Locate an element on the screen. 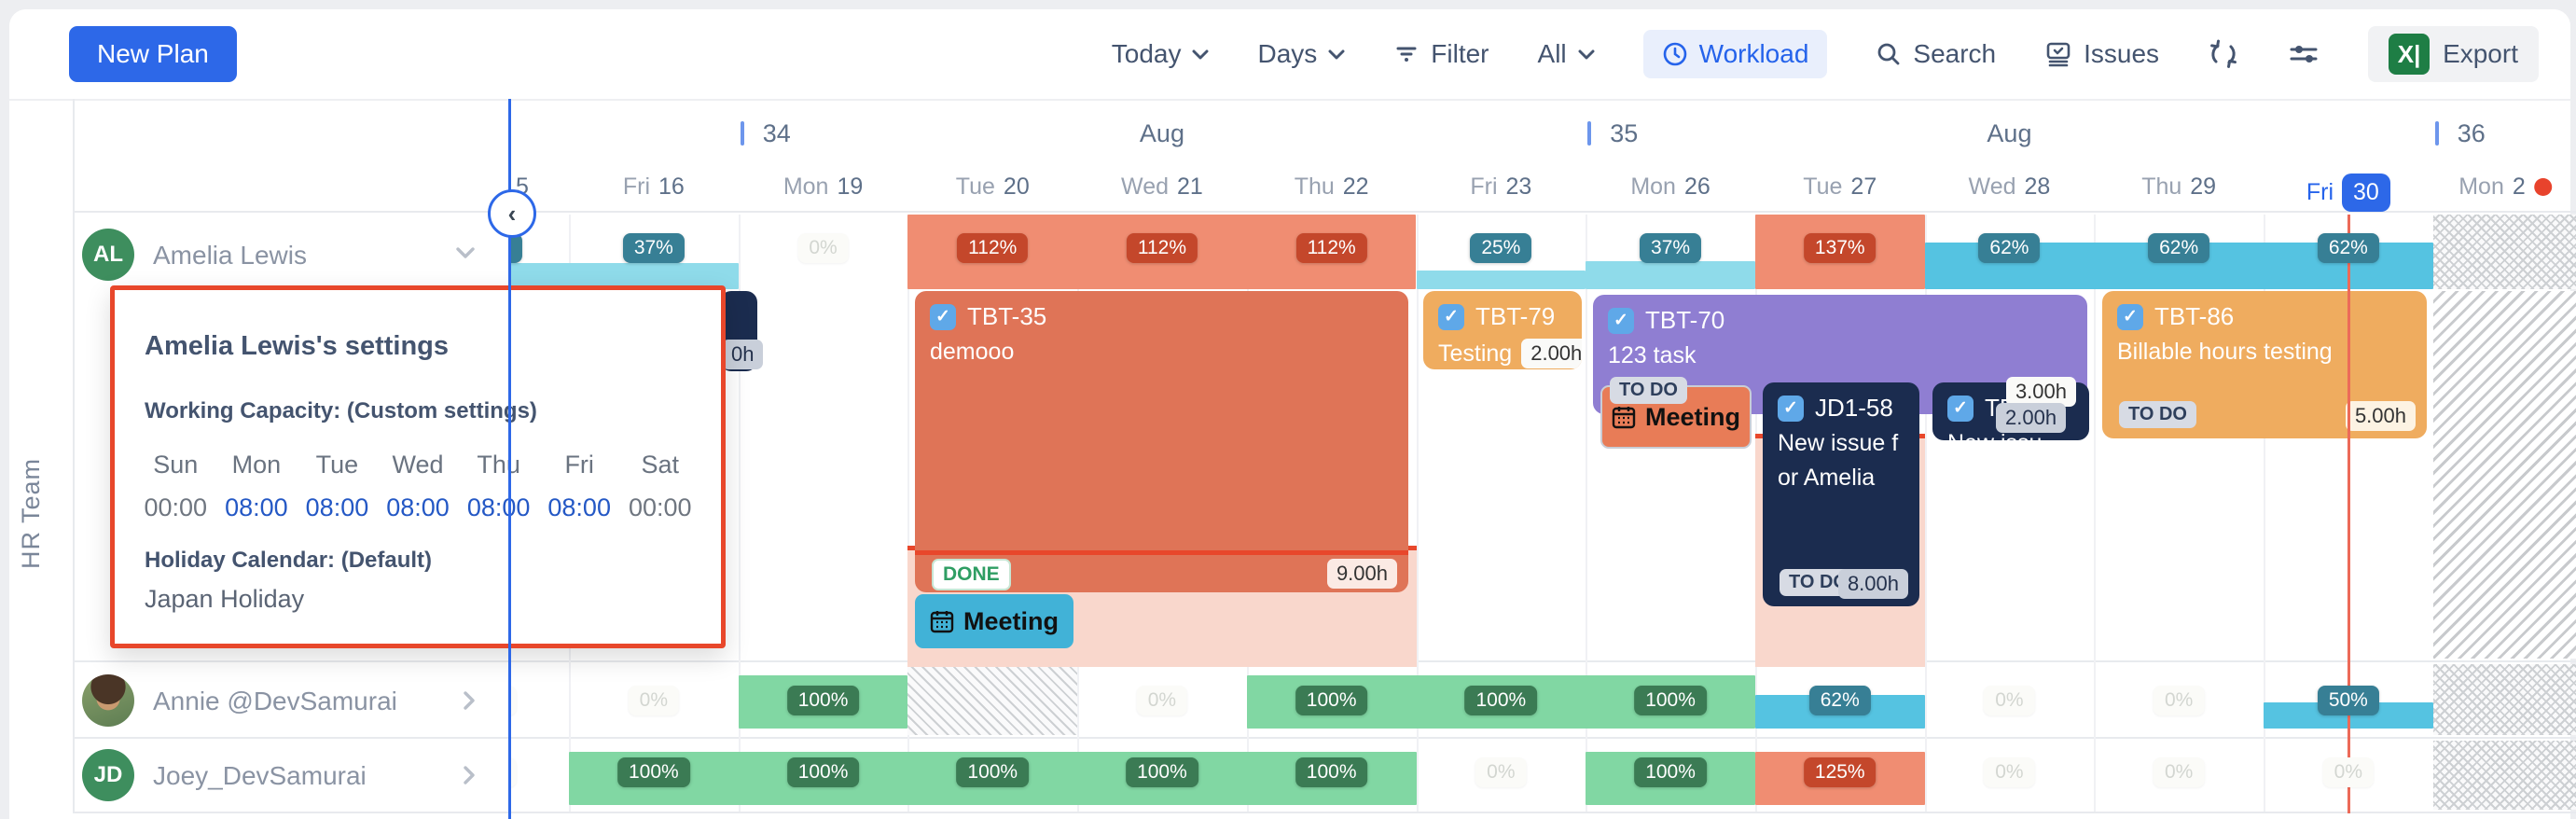 This screenshot has width=2576, height=819. task-bar: ✓ TBT-79 Testing 2.00h is located at coordinates (1502, 330).